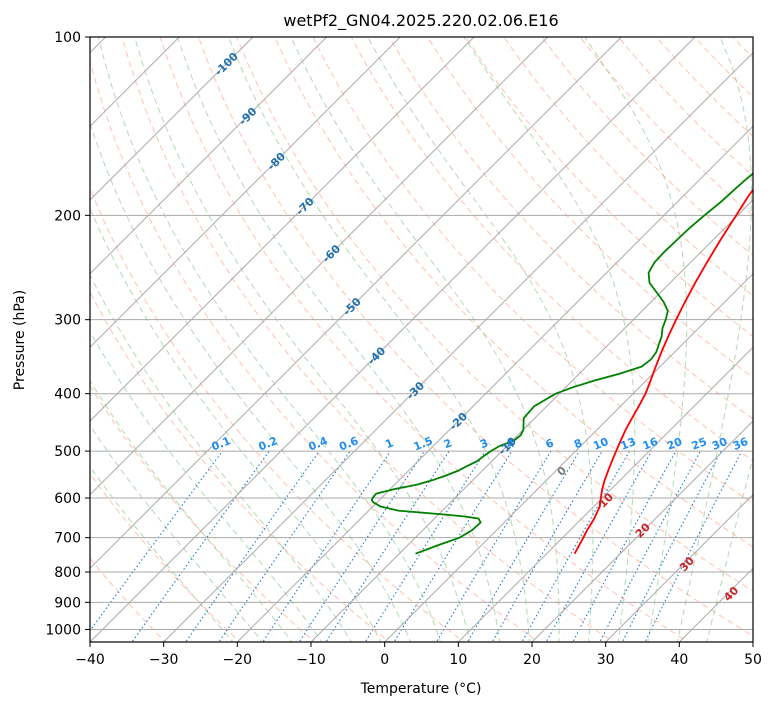 The image size is (775, 708). I want to click on y-axis-label: Pressure (hPa), so click(20, 340).